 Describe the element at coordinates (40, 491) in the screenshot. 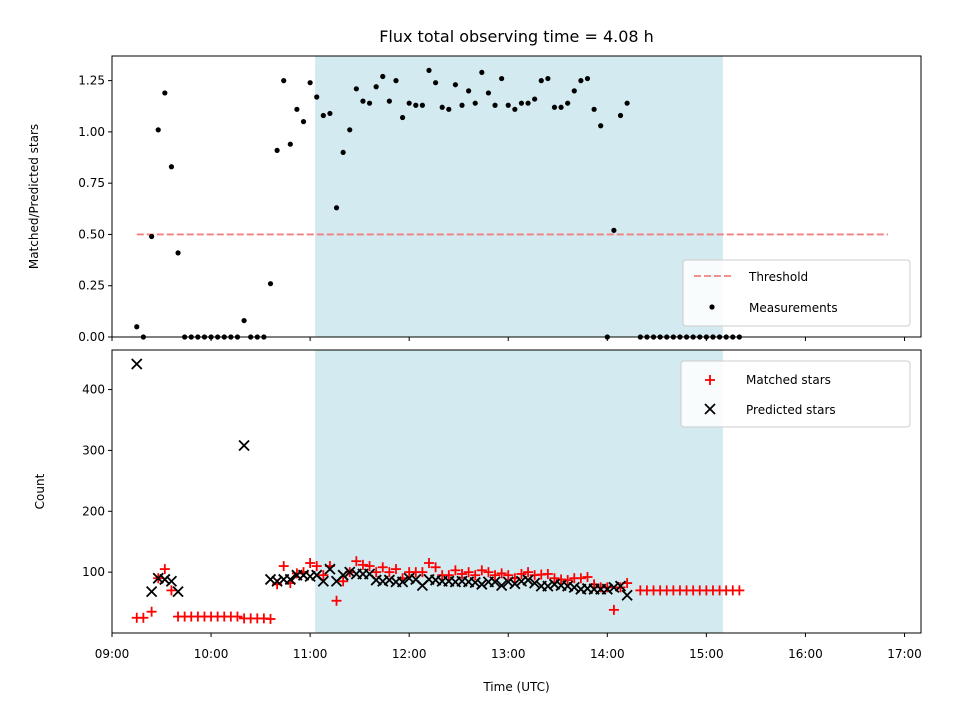

I see `bottom-y-axis-label: Count` at that location.